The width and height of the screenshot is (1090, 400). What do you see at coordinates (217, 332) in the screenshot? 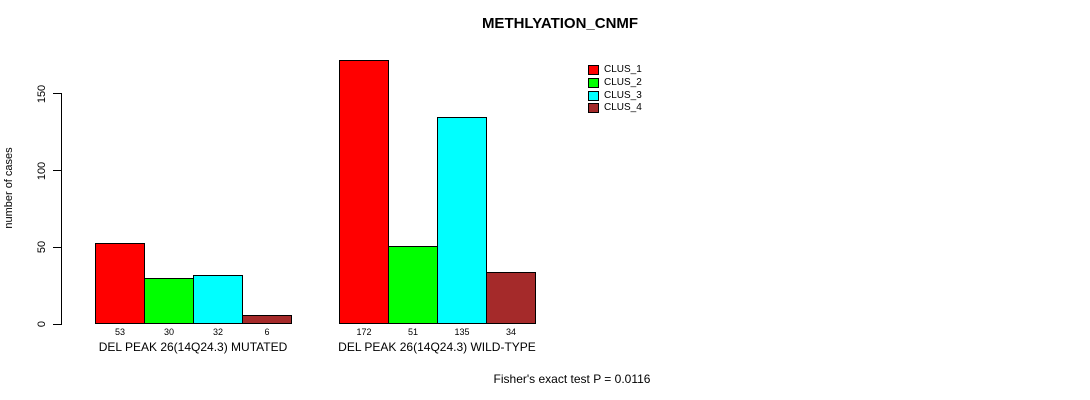
I see `bar-value-label: 32` at bounding box center [217, 332].